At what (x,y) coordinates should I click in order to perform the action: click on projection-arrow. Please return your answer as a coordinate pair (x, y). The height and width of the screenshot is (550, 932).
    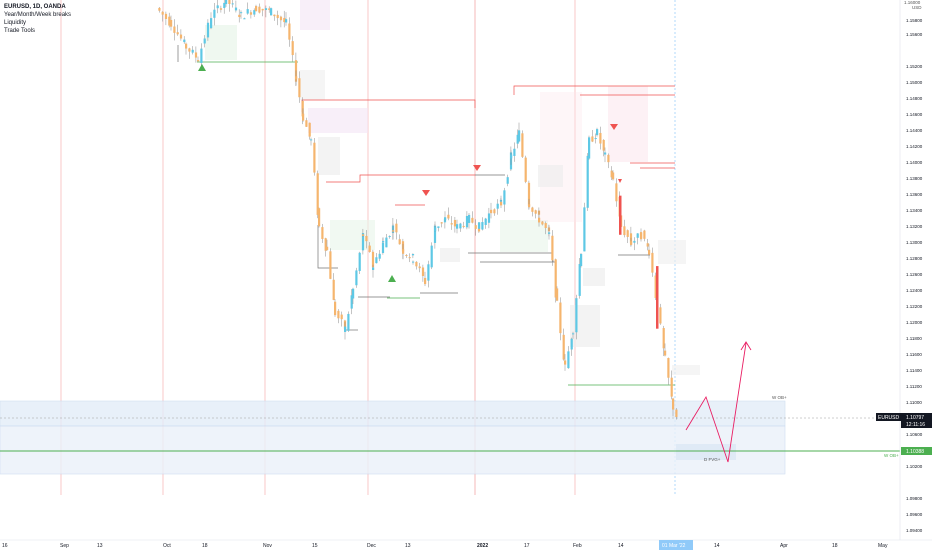
    Looking at the image, I should click on (718, 402).